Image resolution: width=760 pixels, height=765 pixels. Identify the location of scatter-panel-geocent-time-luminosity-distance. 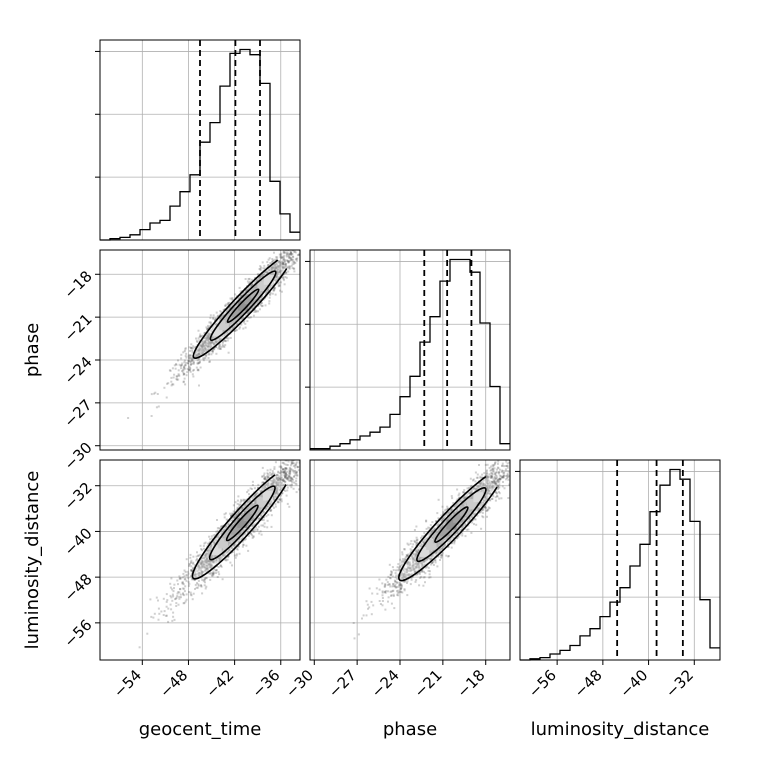
(218, 539).